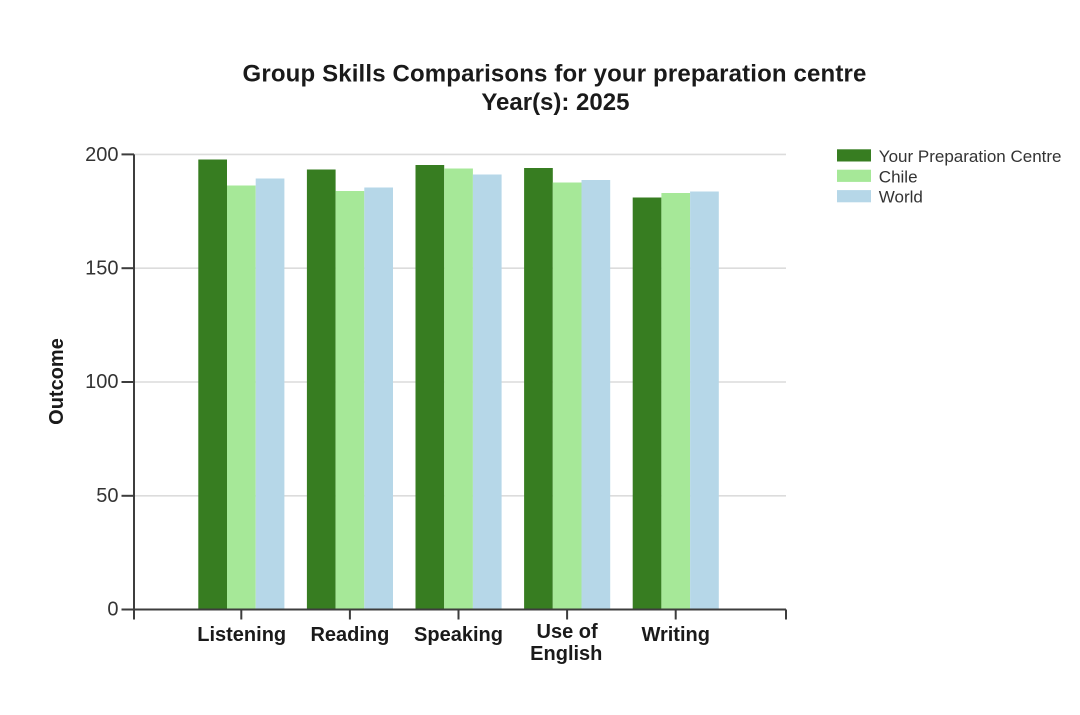 This screenshot has height=715, width=1080. I want to click on svg-text: 0, so click(112, 610).